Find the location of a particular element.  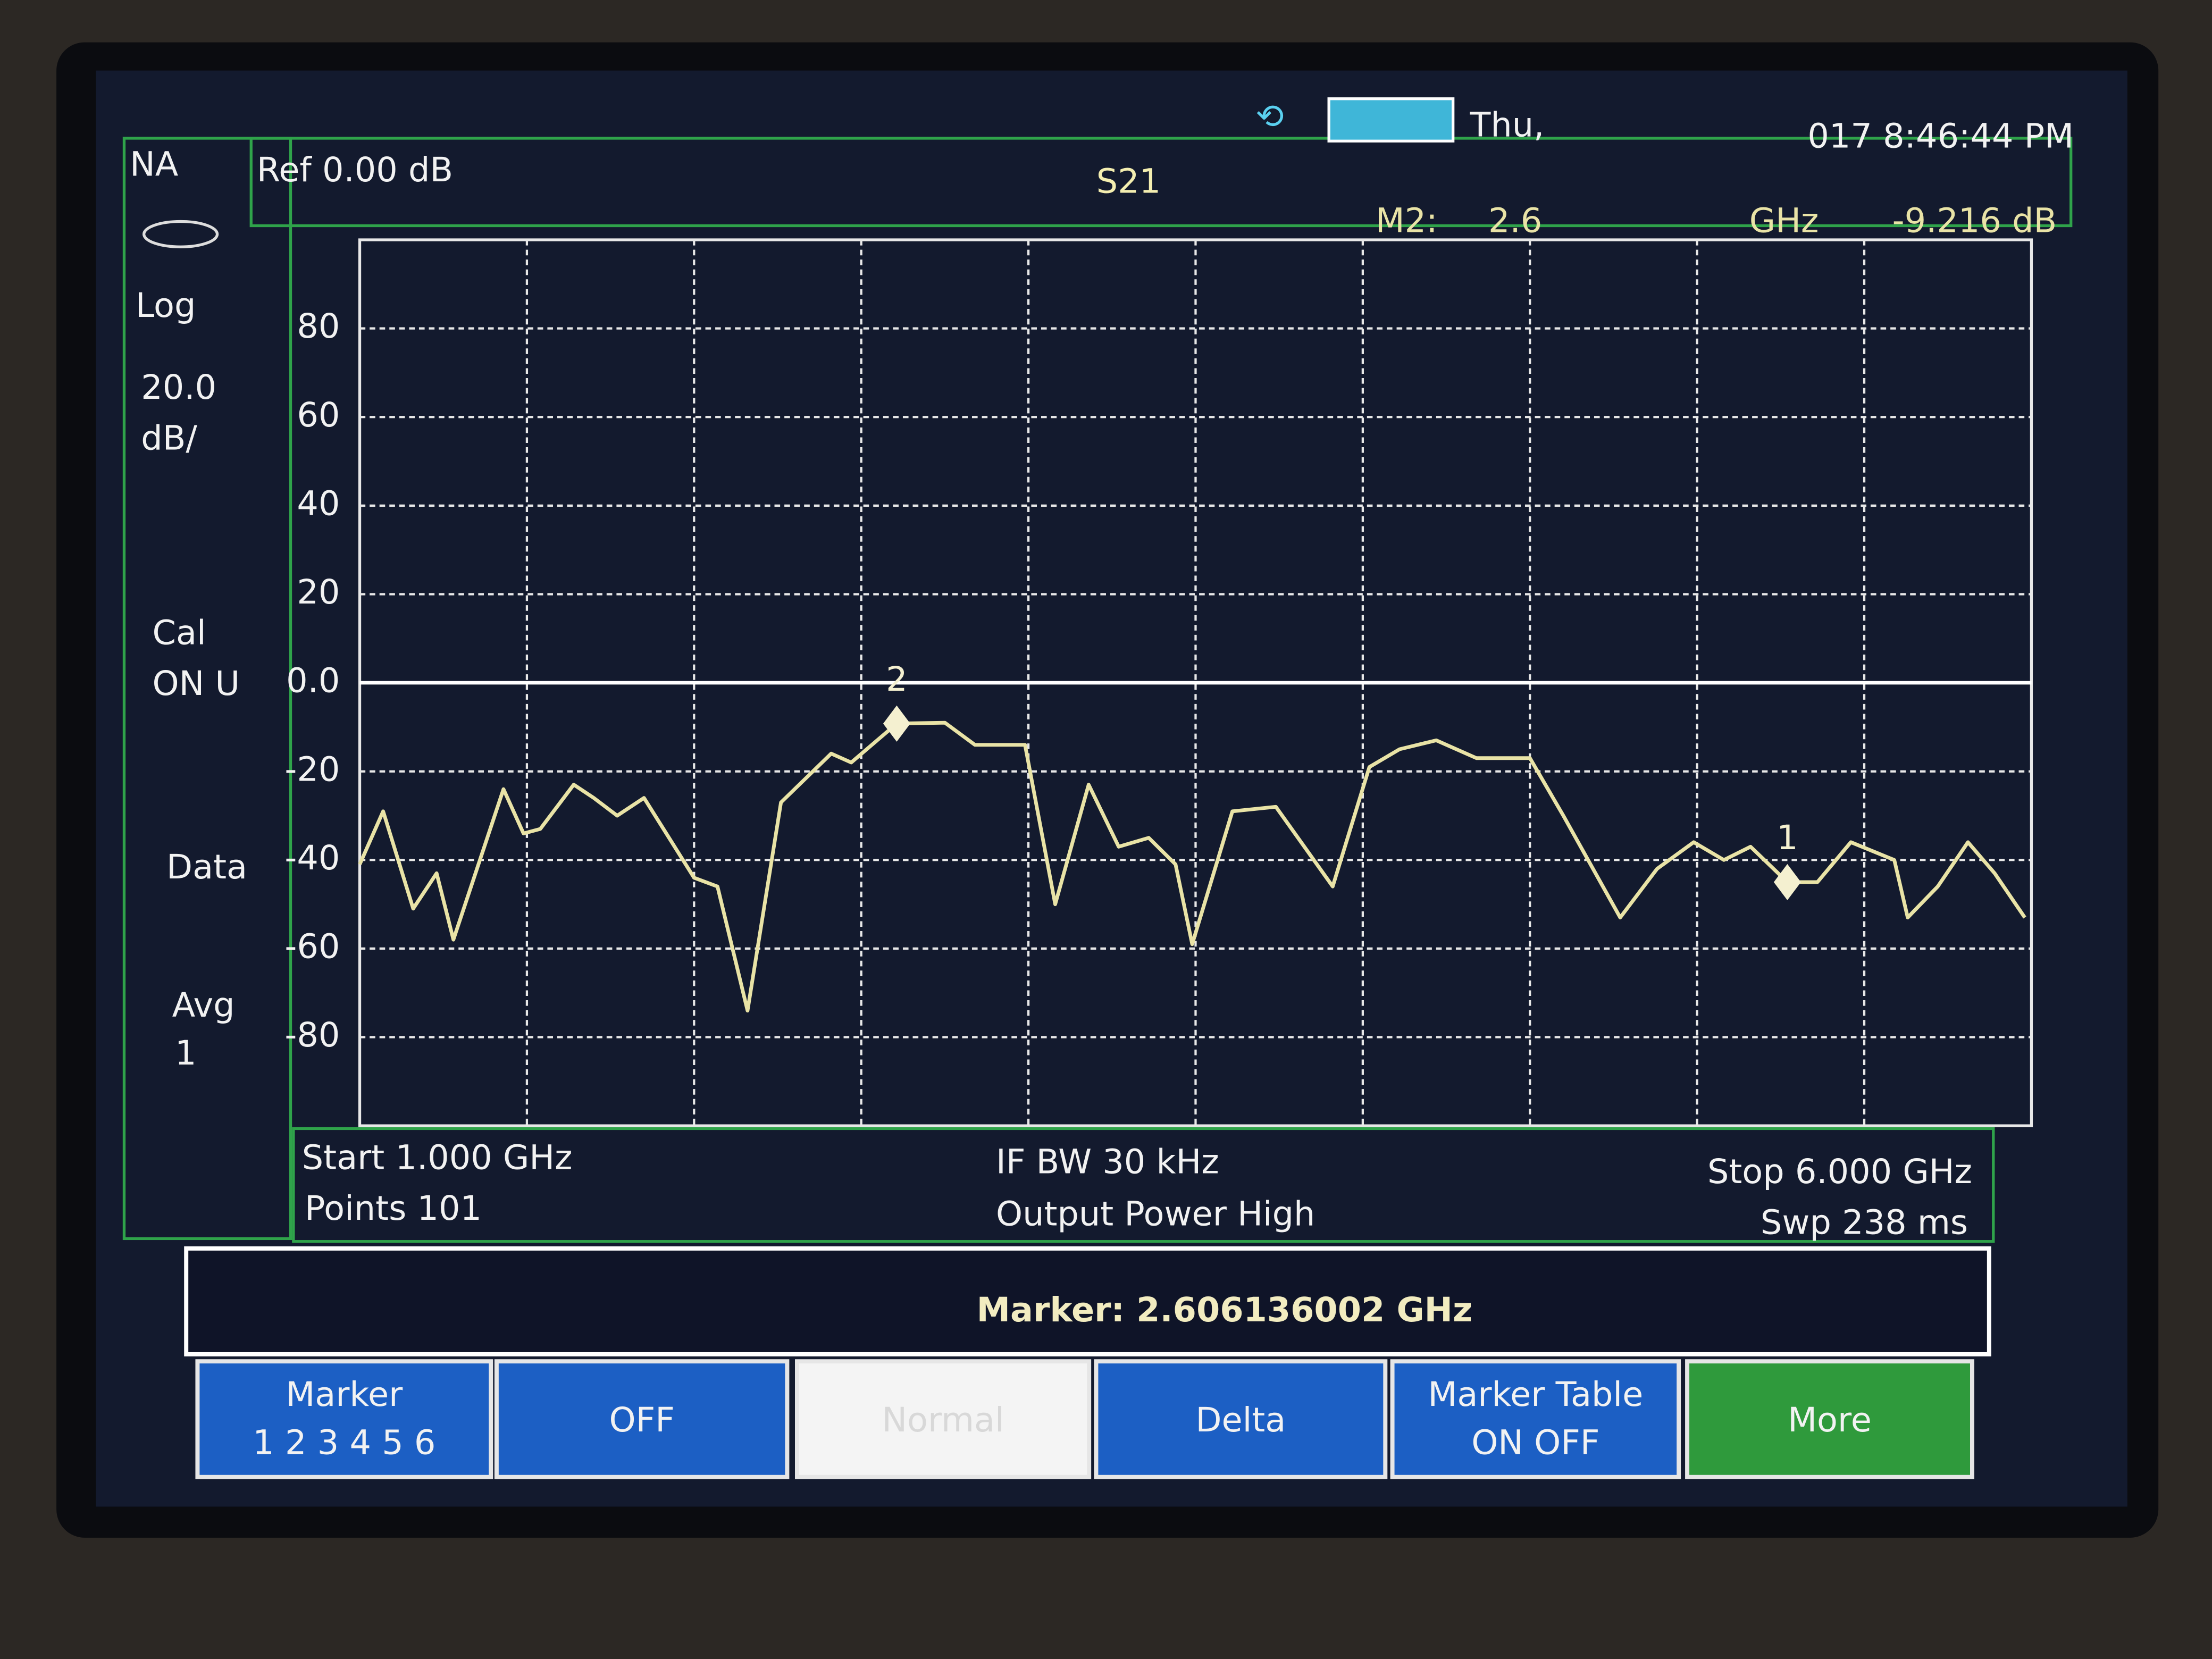

y-tick-label: -40 is located at coordinates (312, 858).